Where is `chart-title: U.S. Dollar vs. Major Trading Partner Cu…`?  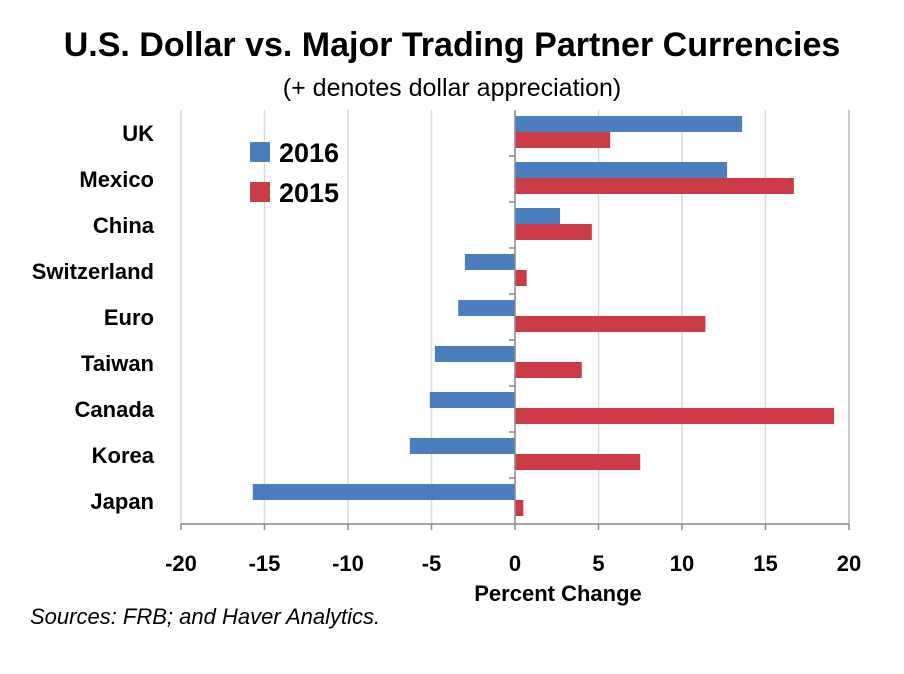 chart-title: U.S. Dollar vs. Major Trading Partner Cu… is located at coordinates (452, 45).